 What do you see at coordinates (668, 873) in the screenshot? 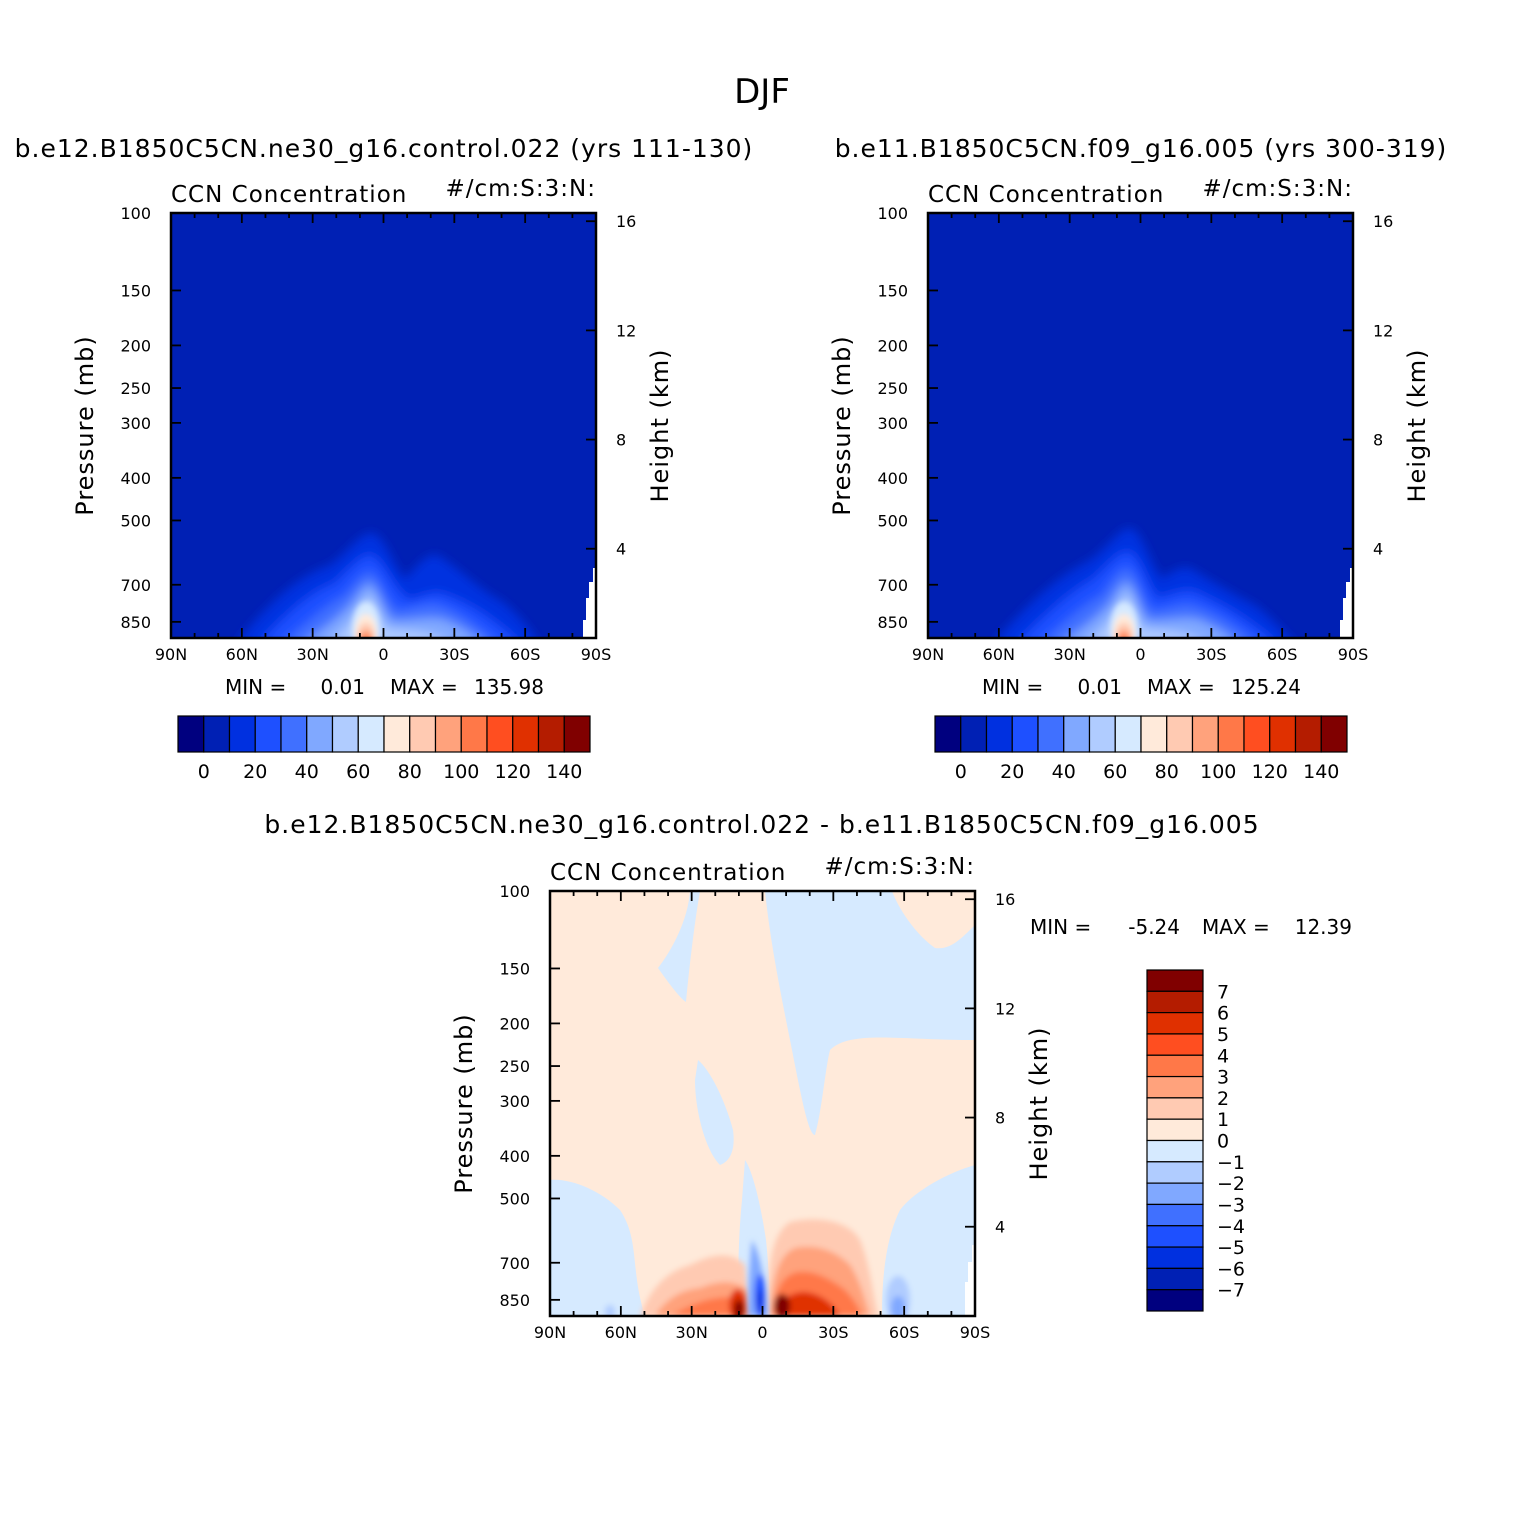
I see `variable-name: CCN Concentration` at bounding box center [668, 873].